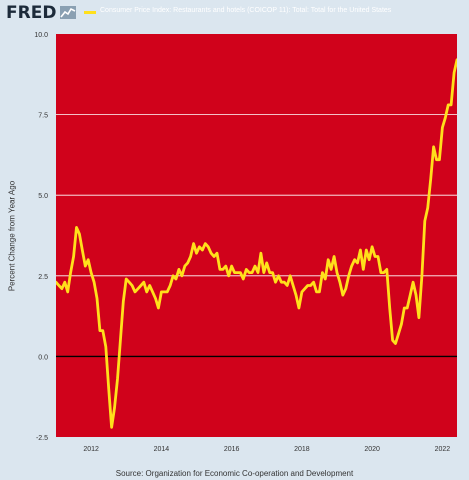 The width and height of the screenshot is (469, 480). I want to click on x-tick-label: 2012, so click(91, 449).